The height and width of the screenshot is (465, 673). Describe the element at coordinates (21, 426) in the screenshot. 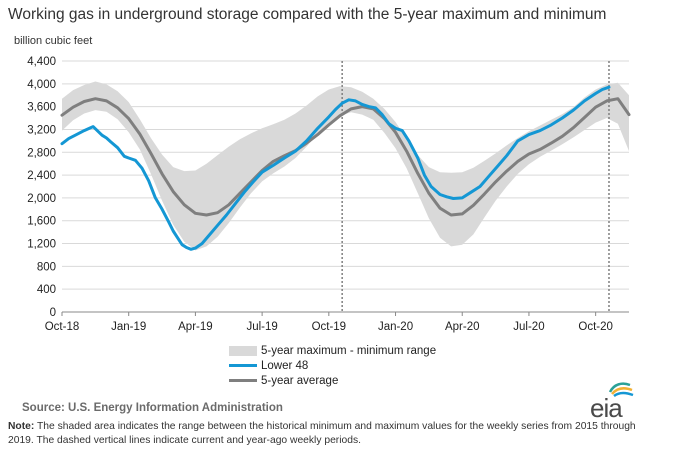

I see `note-label: Note:` at that location.